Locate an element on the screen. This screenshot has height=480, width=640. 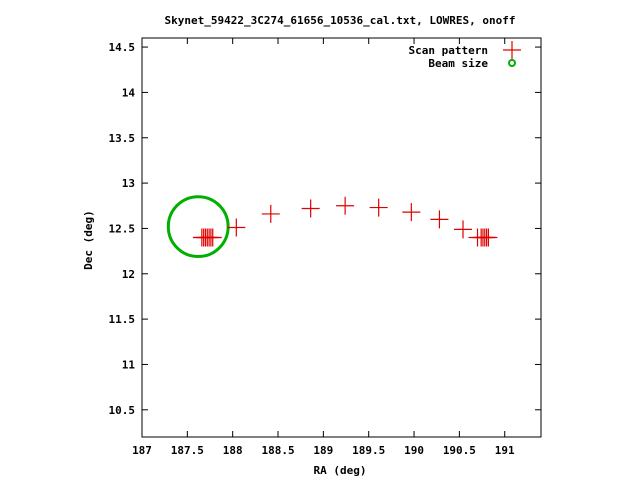
legend-label-scan-pattern: Scan pattern is located at coordinates (448, 50).